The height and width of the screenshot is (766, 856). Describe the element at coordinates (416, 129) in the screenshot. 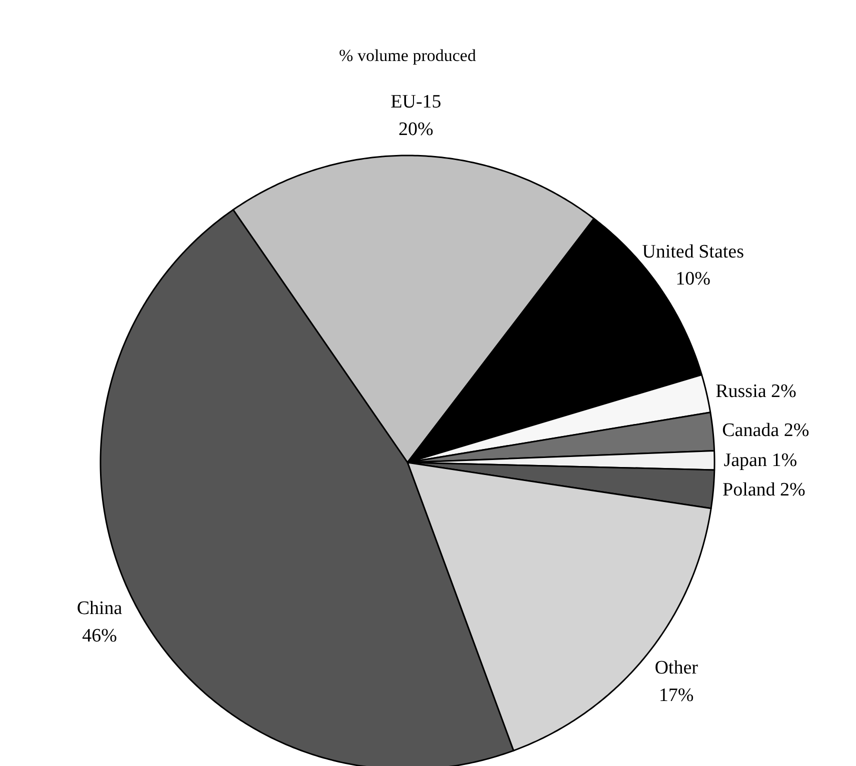

I see `data-label: 20%` at that location.